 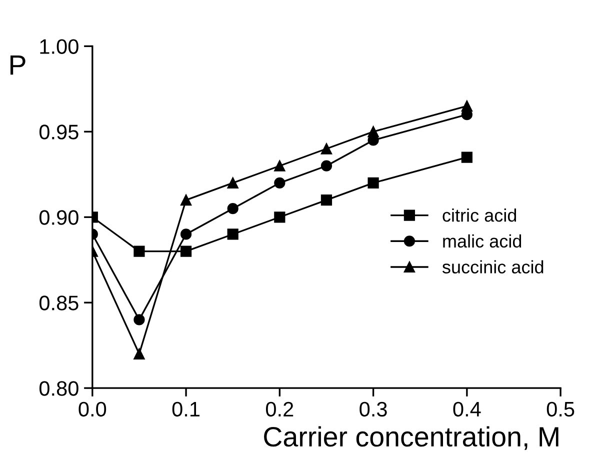 What do you see at coordinates (58, 132) in the screenshot?
I see `y-tick-label: 0.95` at bounding box center [58, 132].